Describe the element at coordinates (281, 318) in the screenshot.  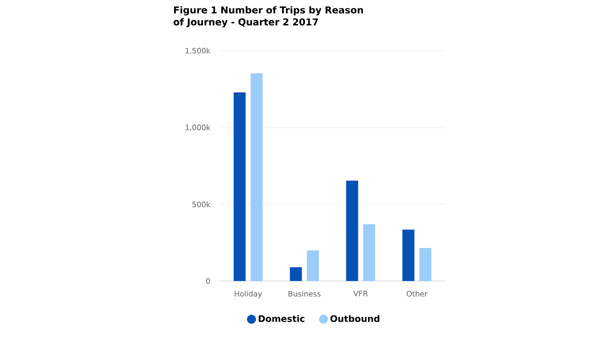
I see `legend-label: Domestic` at that location.